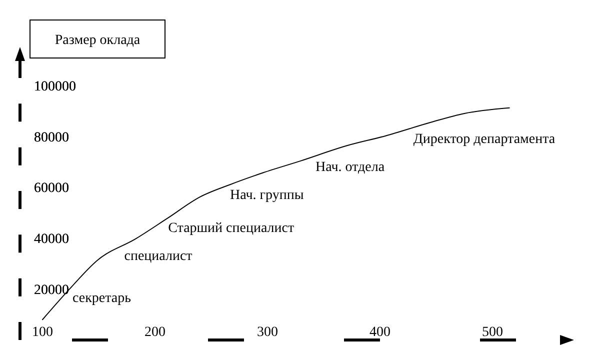 Image resolution: width=590 pixels, height=362 pixels. Describe the element at coordinates (51, 290) in the screenshot. I see `y-tick-label: 20000` at that location.